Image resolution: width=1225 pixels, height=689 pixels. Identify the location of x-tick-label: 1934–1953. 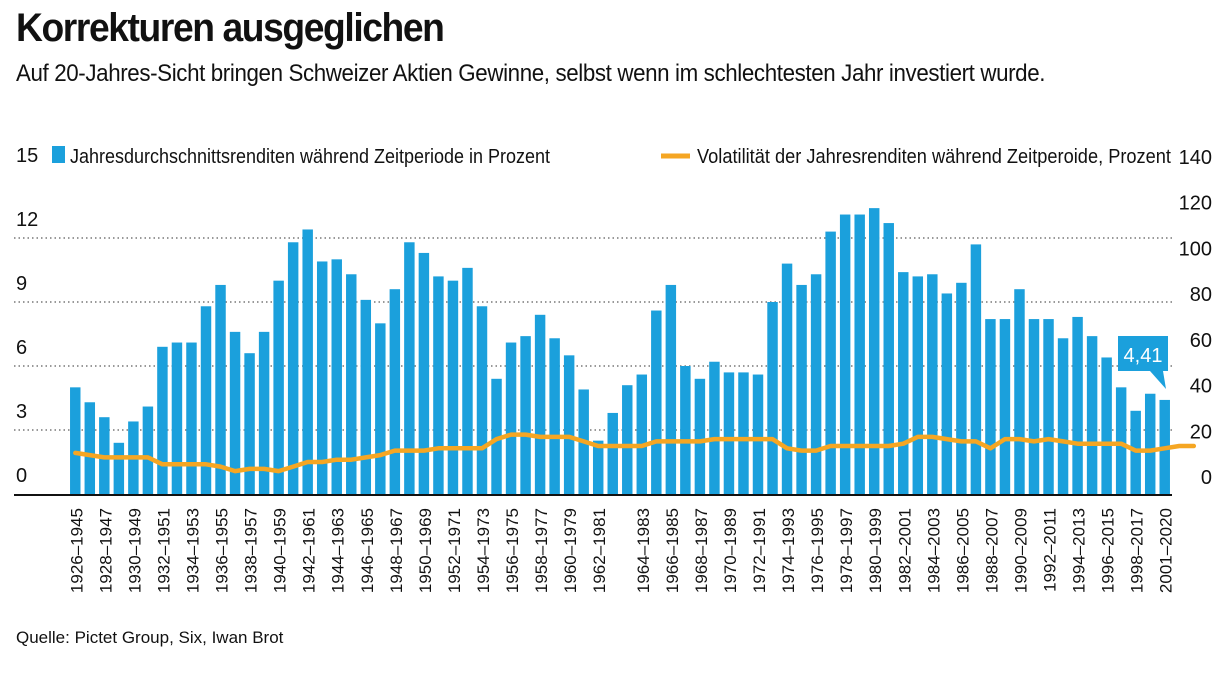
(192, 550).